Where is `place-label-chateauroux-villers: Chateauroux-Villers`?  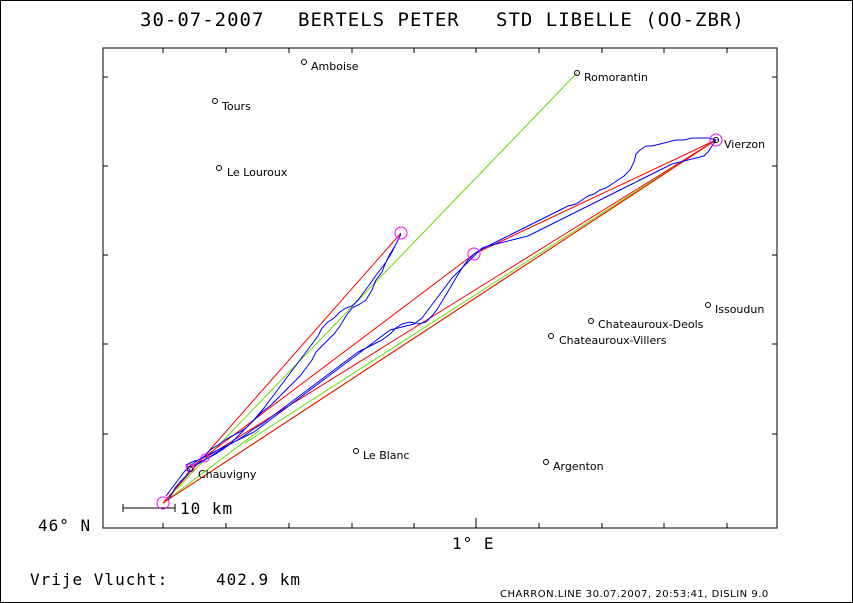
place-label-chateauroux-villers: Chateauroux-Villers is located at coordinates (613, 340).